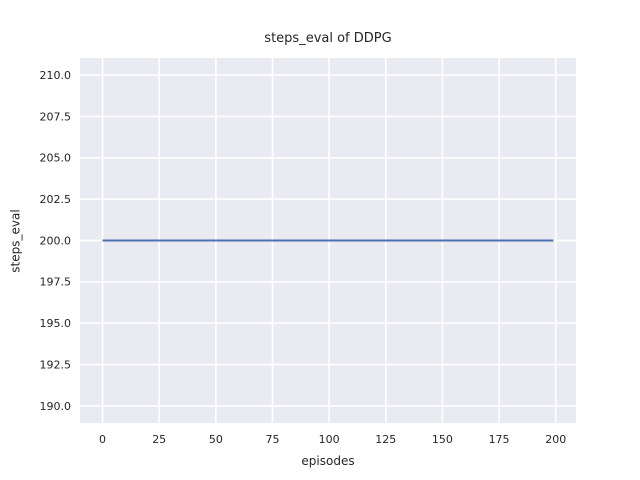 This screenshot has height=480, width=640. What do you see at coordinates (385, 439) in the screenshot?
I see `x-tick-label: 125` at bounding box center [385, 439].